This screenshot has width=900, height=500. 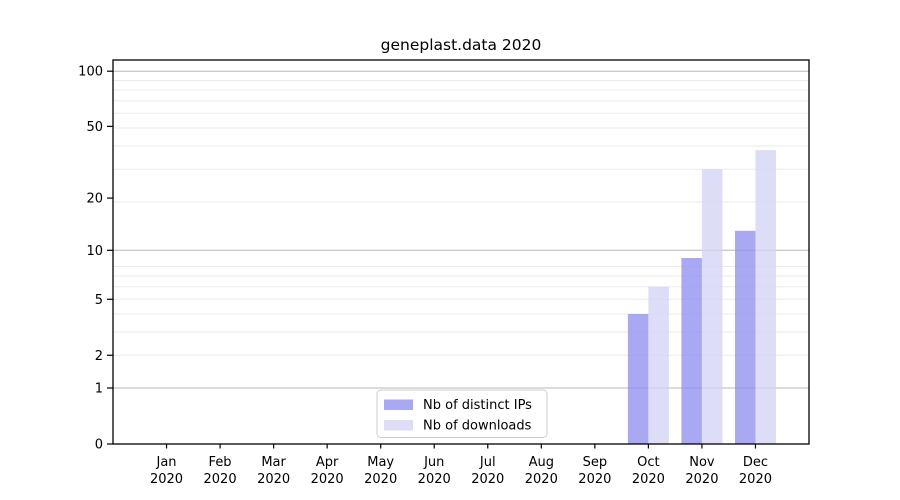 I want to click on legend-swatch-distinct-ips, so click(x=398, y=404).